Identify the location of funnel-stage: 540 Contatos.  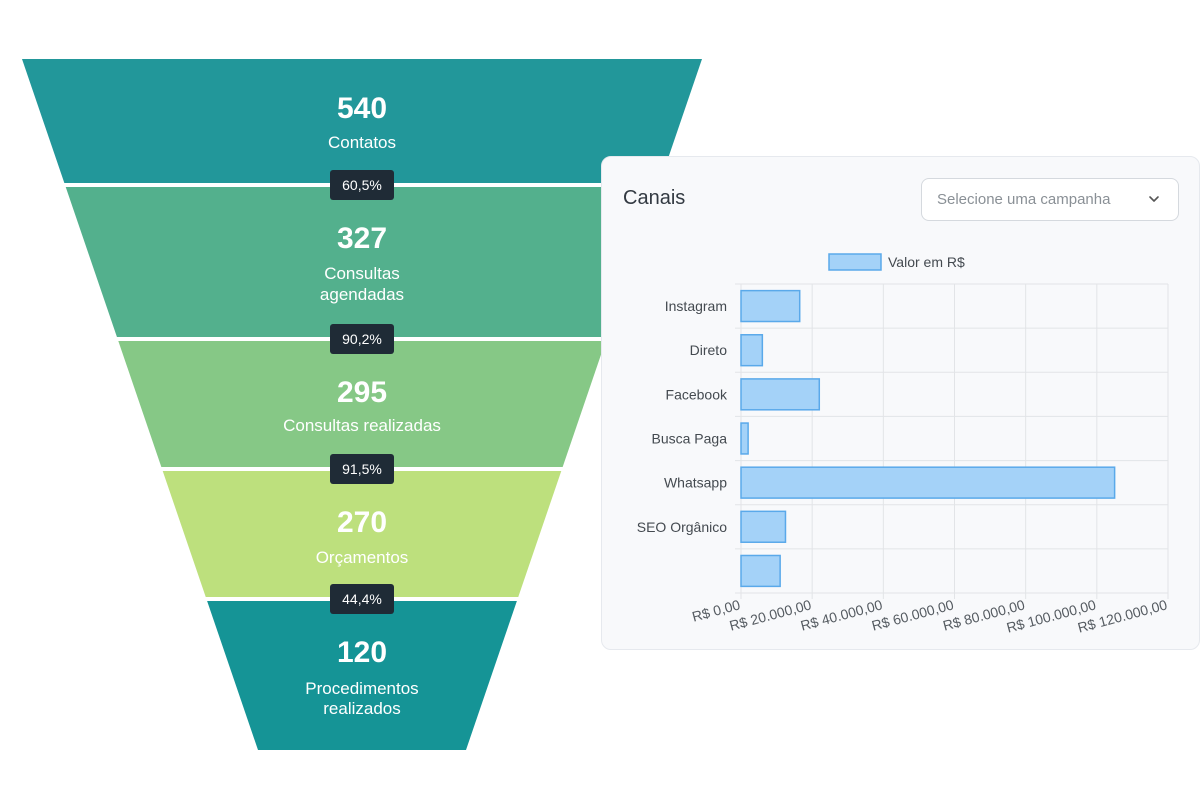
(362, 121).